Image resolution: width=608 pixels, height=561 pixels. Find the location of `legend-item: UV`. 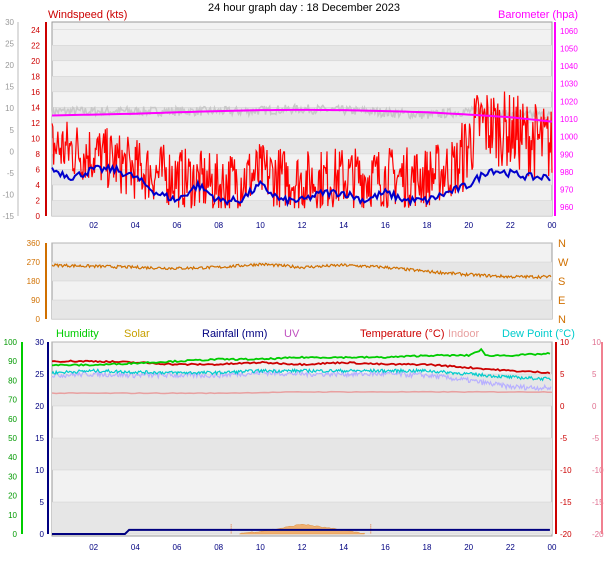

legend-item: UV is located at coordinates (292, 334).